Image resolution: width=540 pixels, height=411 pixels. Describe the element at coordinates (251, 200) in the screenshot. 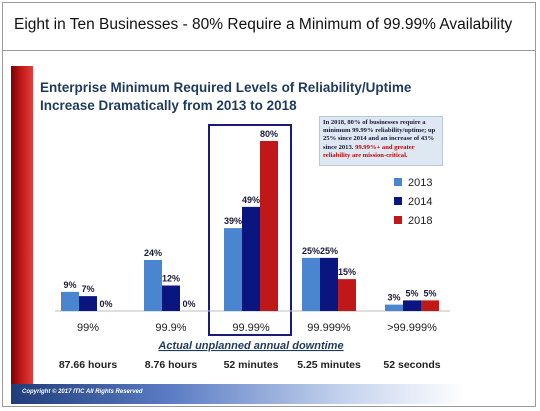

I see `bar-label-2014-2: 49%` at that location.